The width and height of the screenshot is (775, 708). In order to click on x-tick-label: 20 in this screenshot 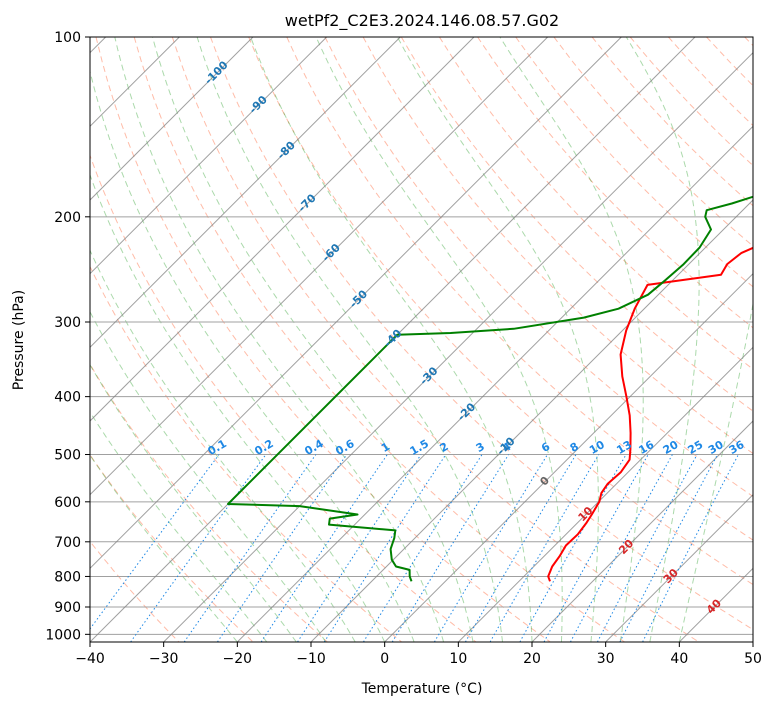, I will do `click(532, 659)`.